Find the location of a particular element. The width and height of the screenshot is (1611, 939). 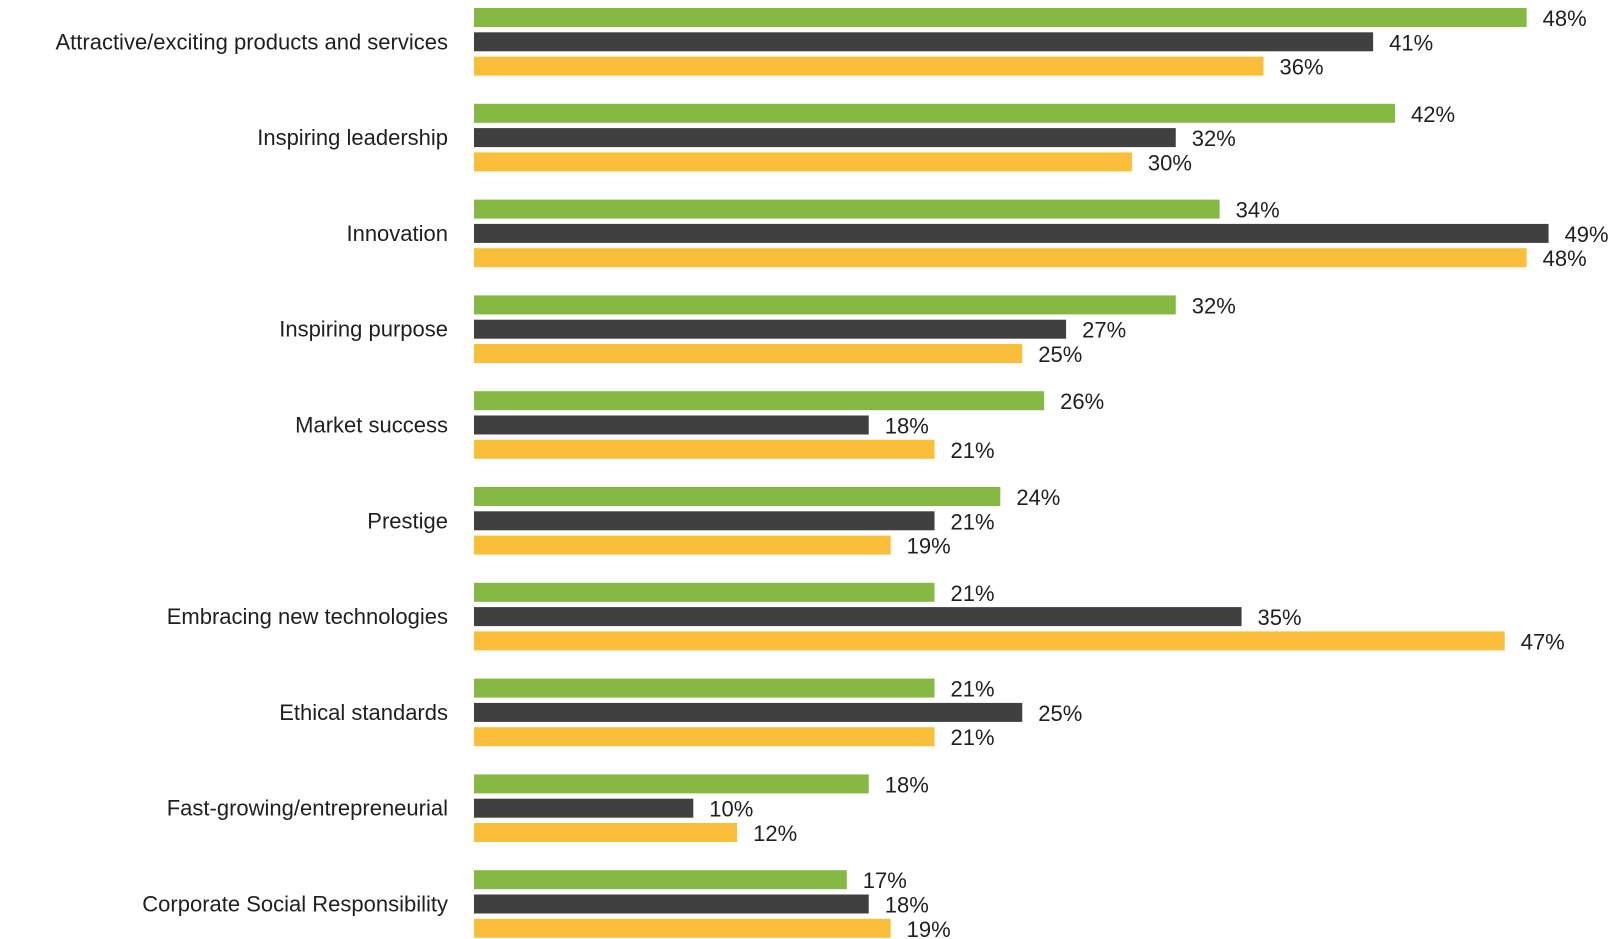

category-group-corporate-social-responsibility: Corporate Social Responsibility 17%18%19% is located at coordinates (546, 903).